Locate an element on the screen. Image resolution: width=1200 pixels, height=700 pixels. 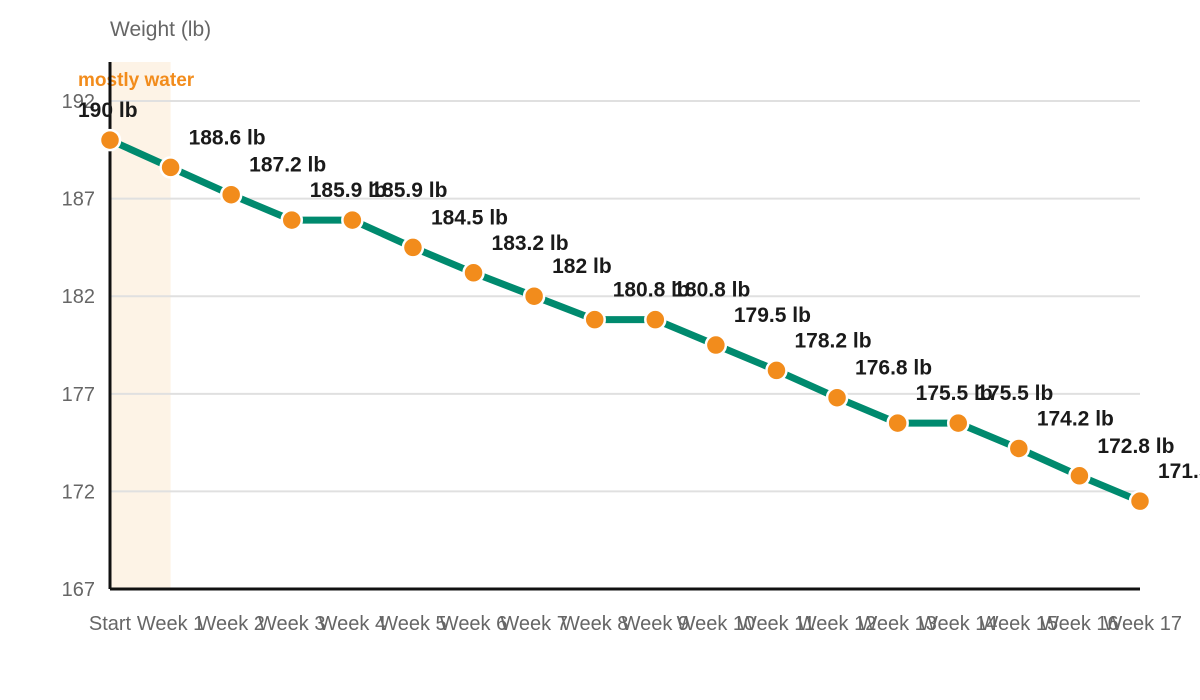
data-label: 187.2 lb is located at coordinates (287, 165).